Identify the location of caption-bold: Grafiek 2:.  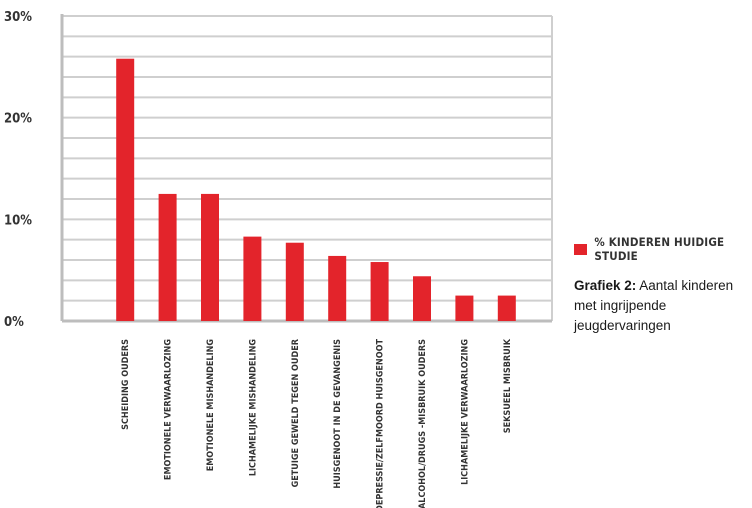
(605, 285).